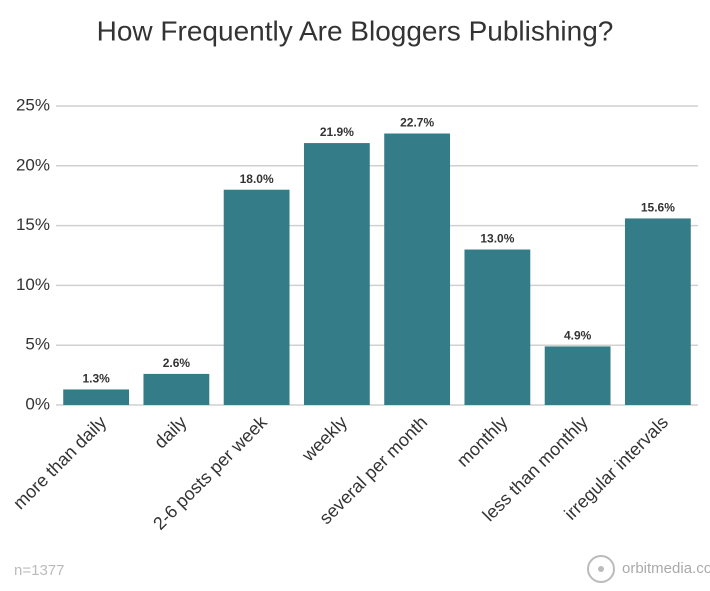  Describe the element at coordinates (497, 239) in the screenshot. I see `value-label: 13.0%` at that location.